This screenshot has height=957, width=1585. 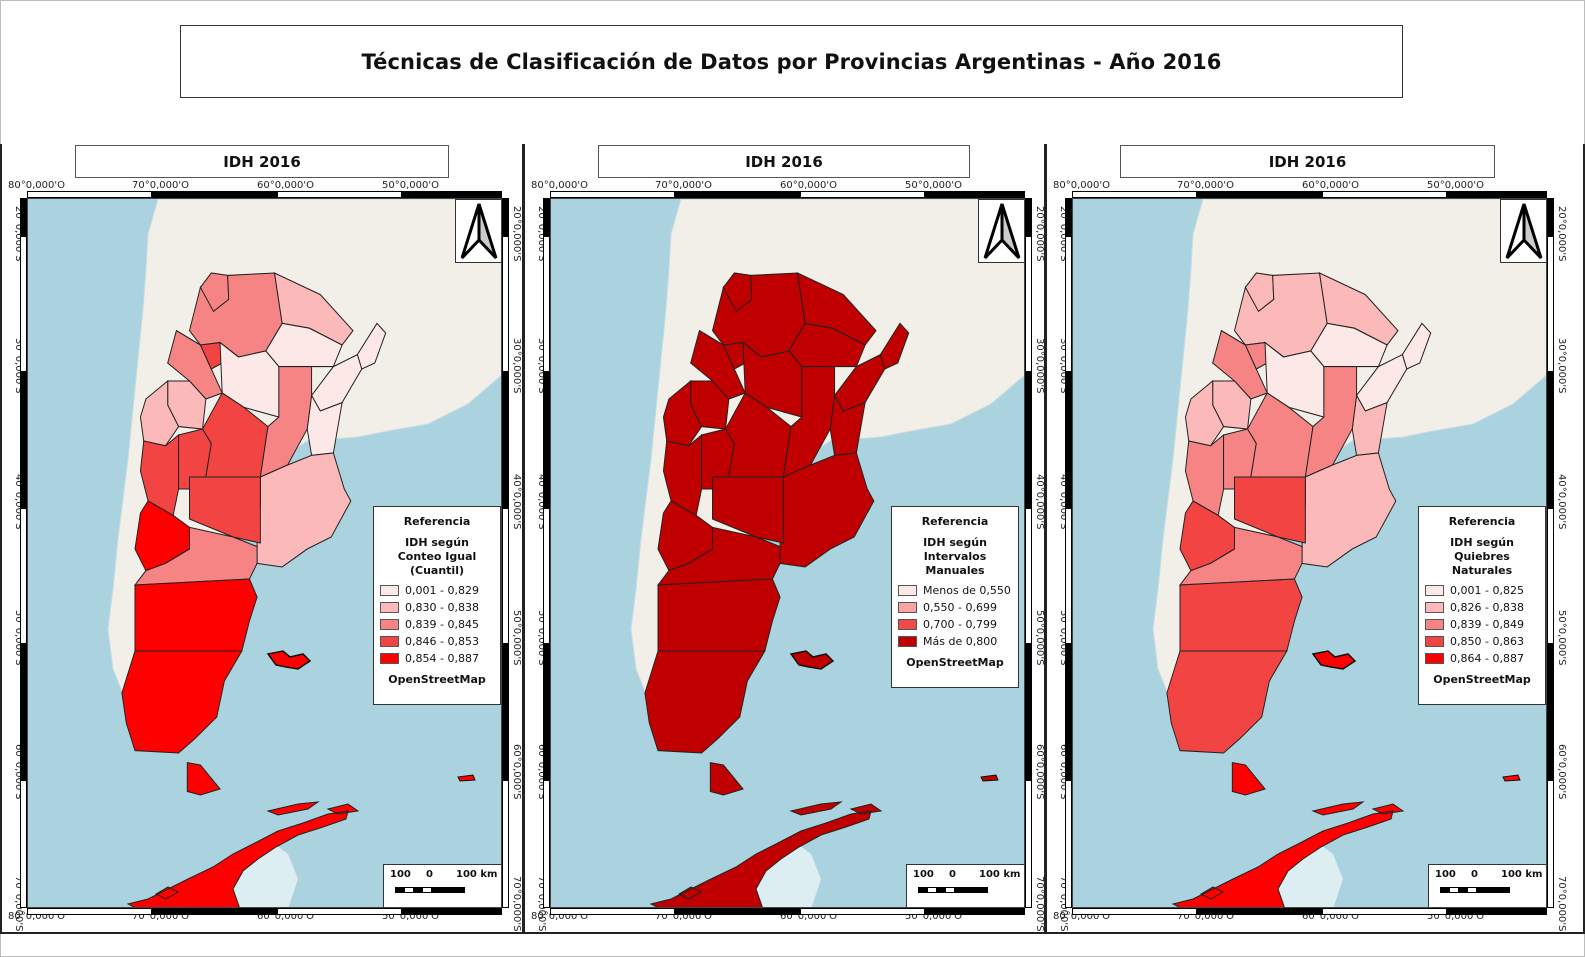 I want to click on north-arrow-icon, so click(x=478, y=231).